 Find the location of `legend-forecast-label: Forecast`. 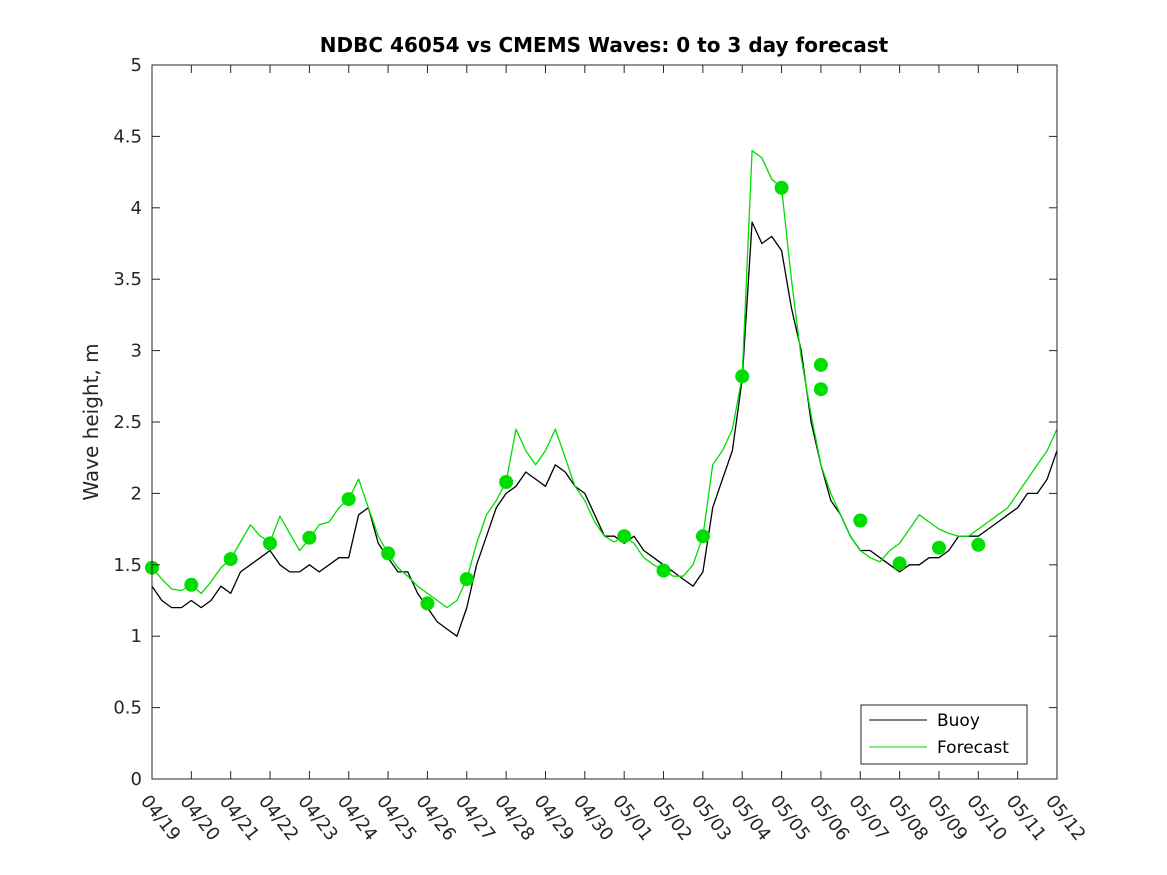

legend-forecast-label: Forecast is located at coordinates (973, 748).